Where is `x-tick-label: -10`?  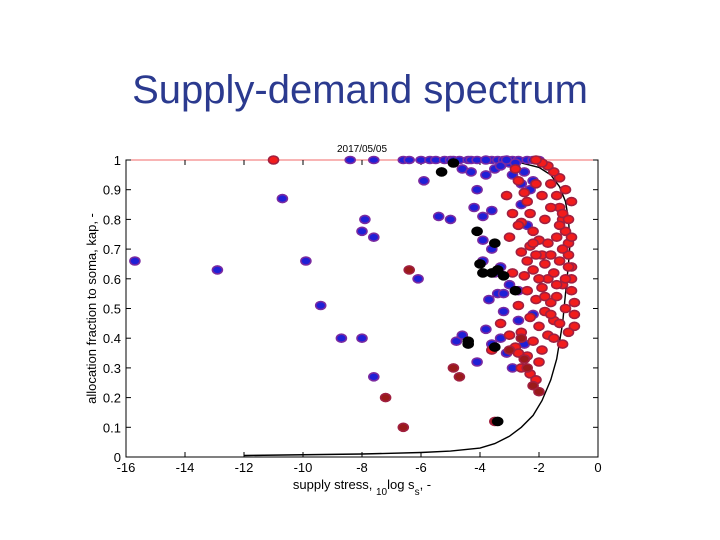
x-tick-label: -10 is located at coordinates (303, 467).